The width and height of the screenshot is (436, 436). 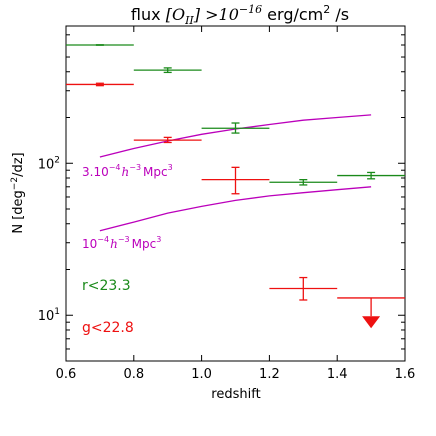 I want to click on curve-label-low: 10−4h−3 Mpc3, so click(x=121, y=243).